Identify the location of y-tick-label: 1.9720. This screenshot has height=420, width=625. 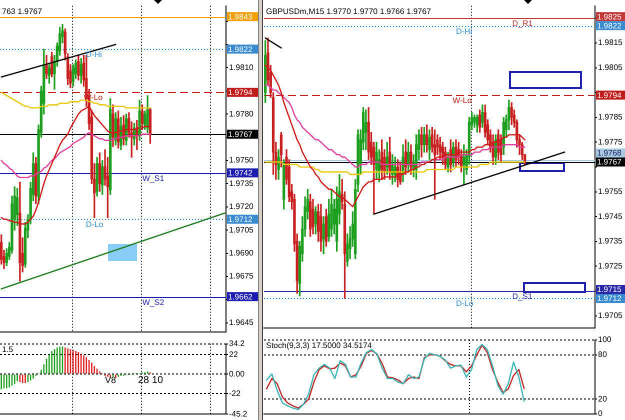
(241, 207).